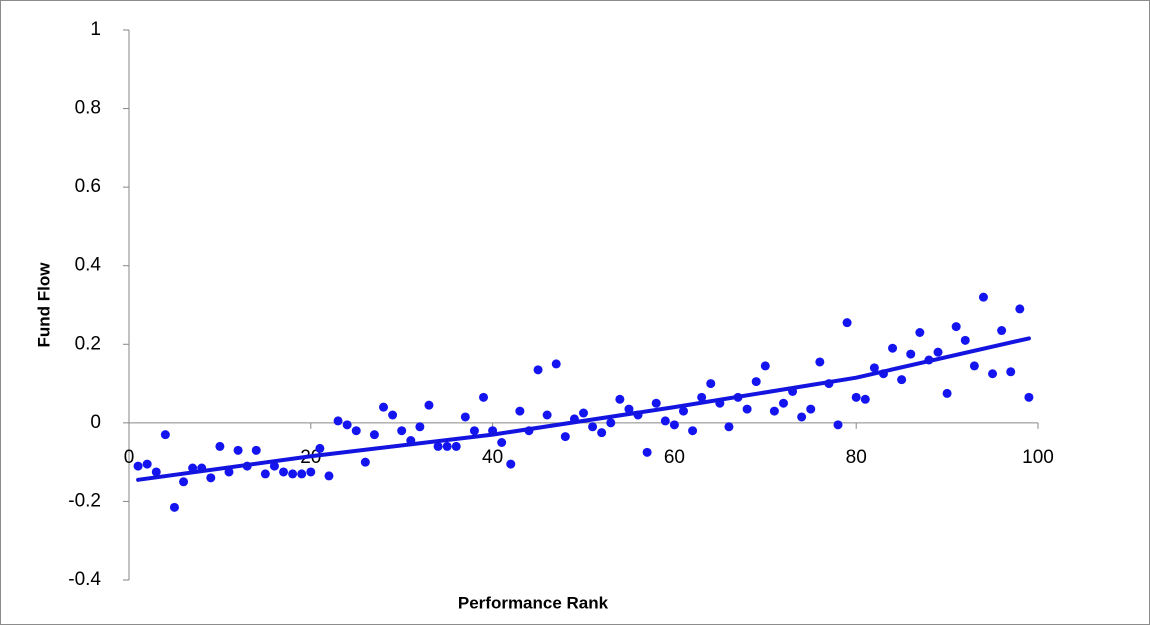 This screenshot has height=625, width=1150. Describe the element at coordinates (1038, 457) in the screenshot. I see `x-tick-label: 100` at that location.